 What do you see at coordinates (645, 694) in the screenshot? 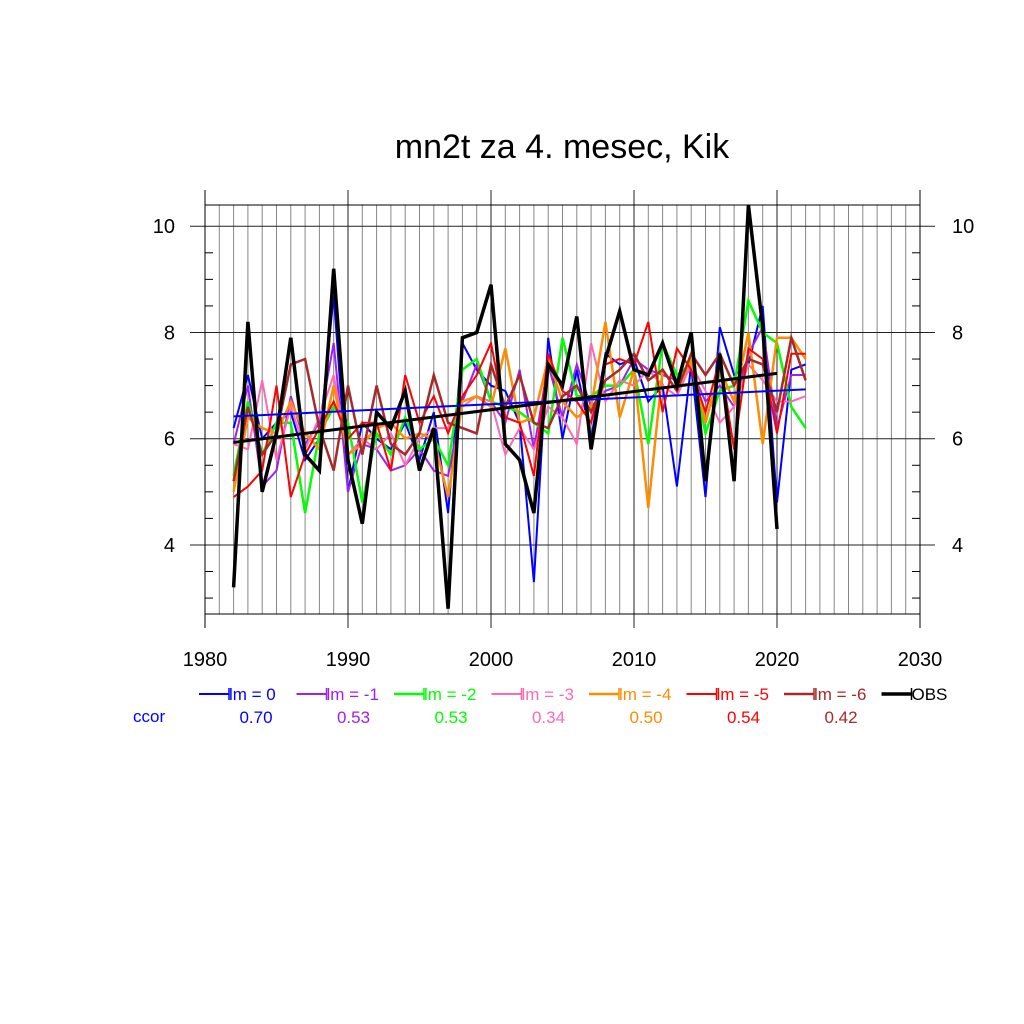
I see `legend-label: lm = -4` at bounding box center [645, 694].